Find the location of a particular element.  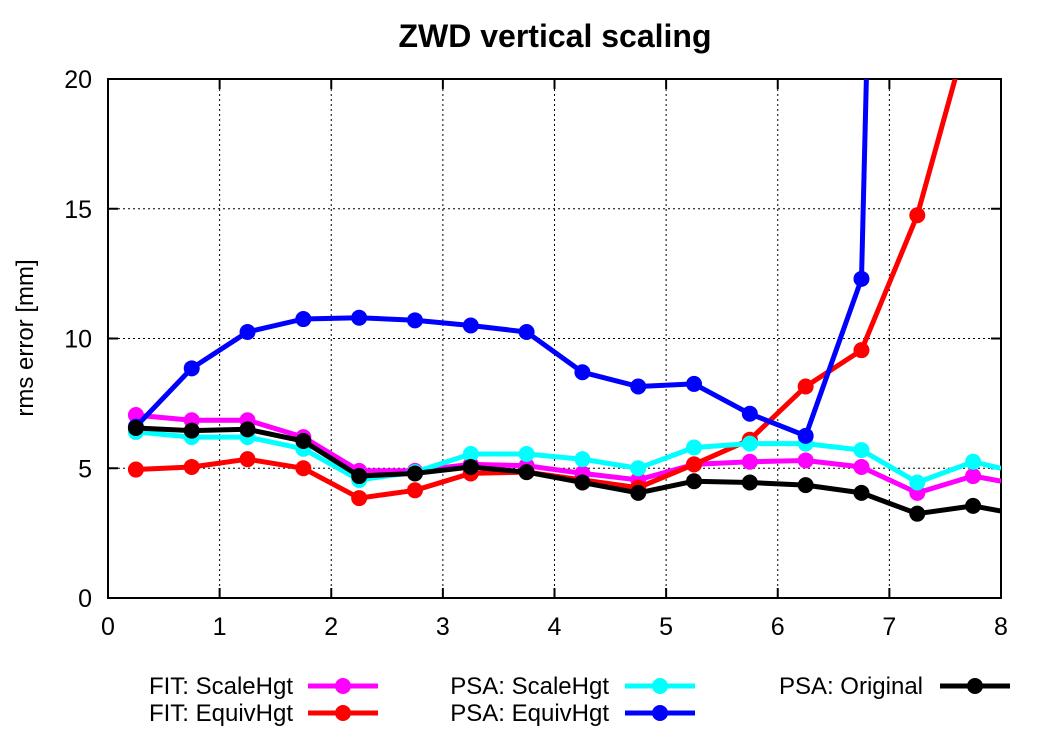

y-tick-label: 5 is located at coordinates (85, 469).